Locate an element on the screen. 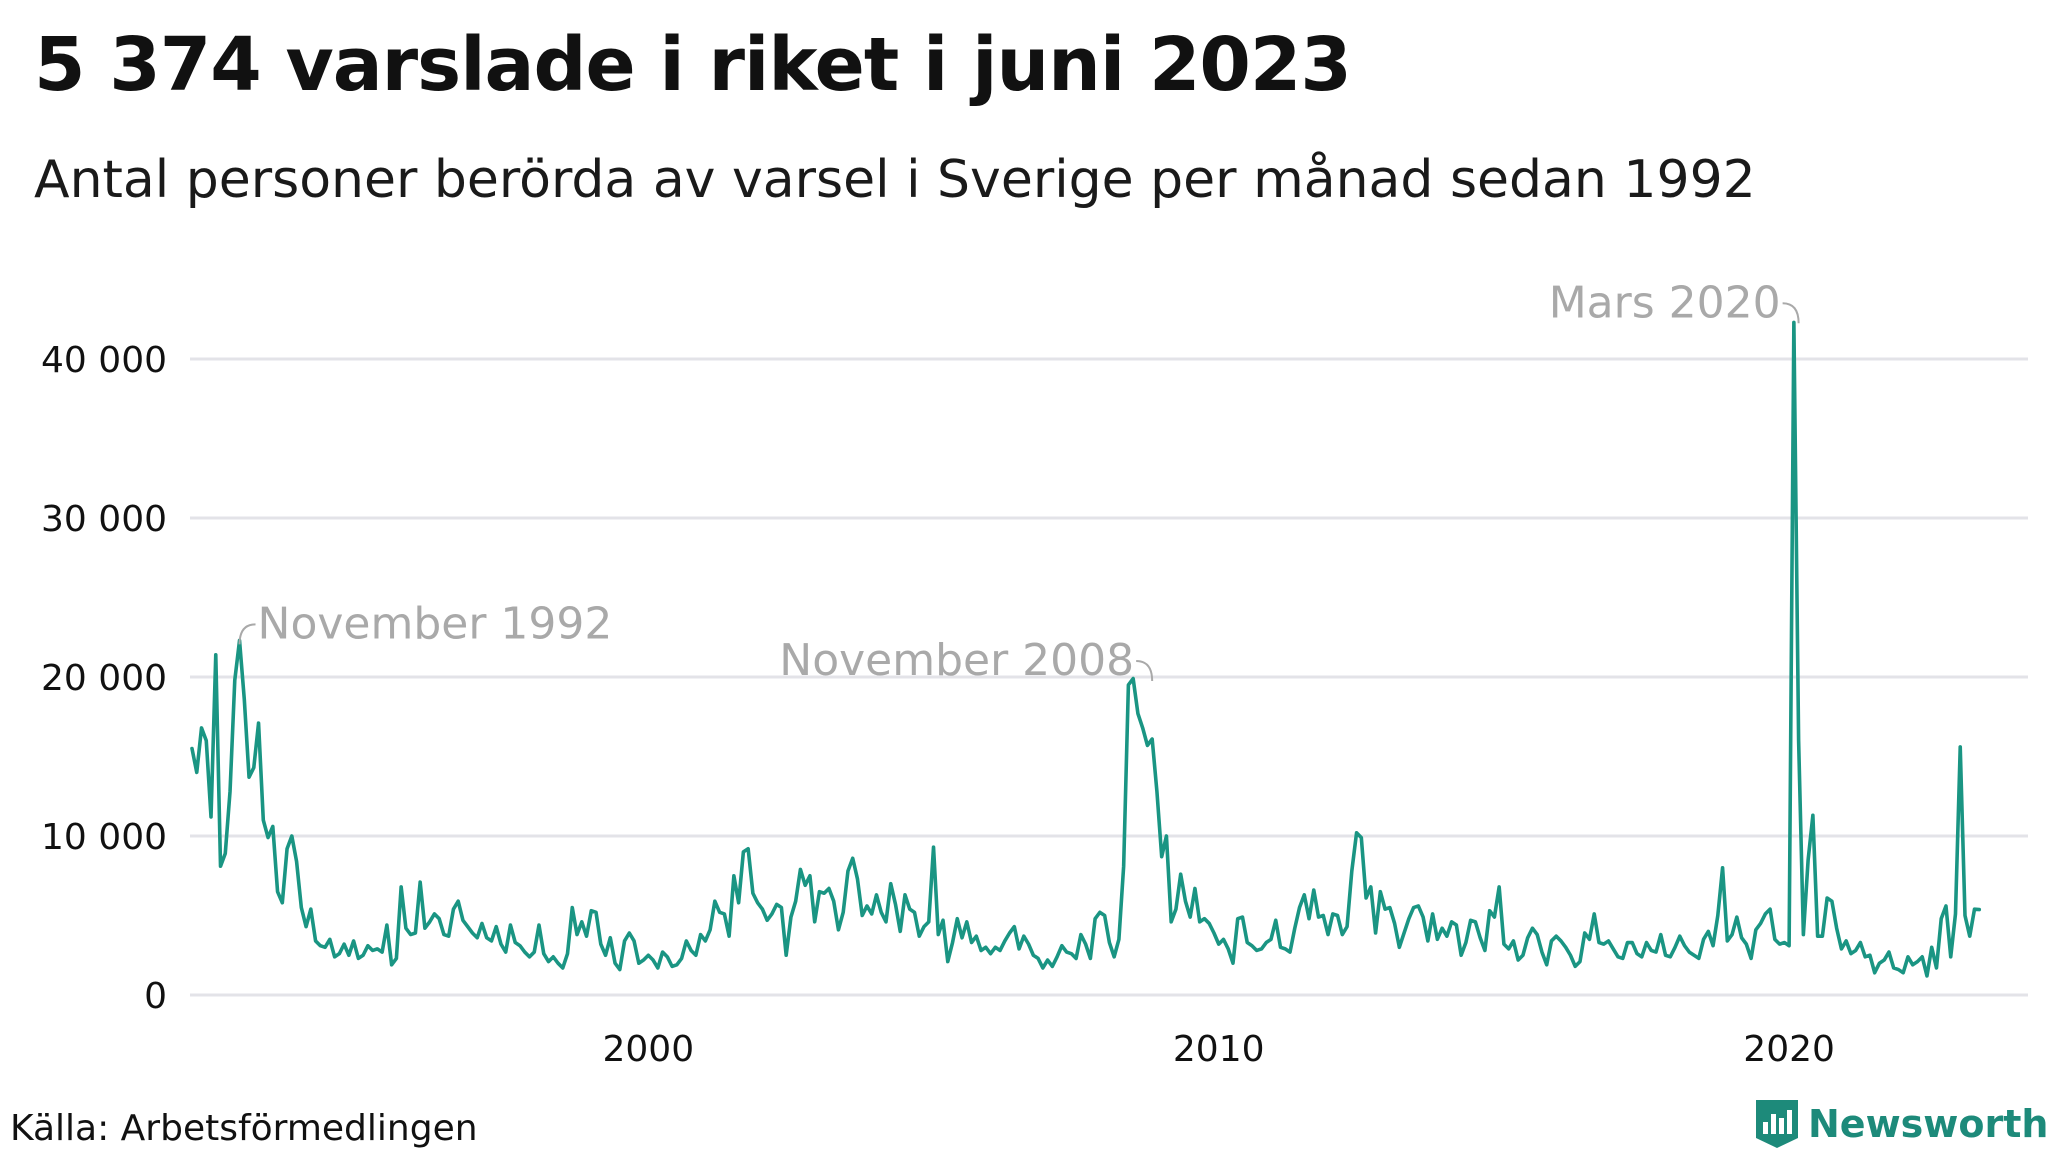  x-tick-label: 2010 is located at coordinates (1219, 1049).